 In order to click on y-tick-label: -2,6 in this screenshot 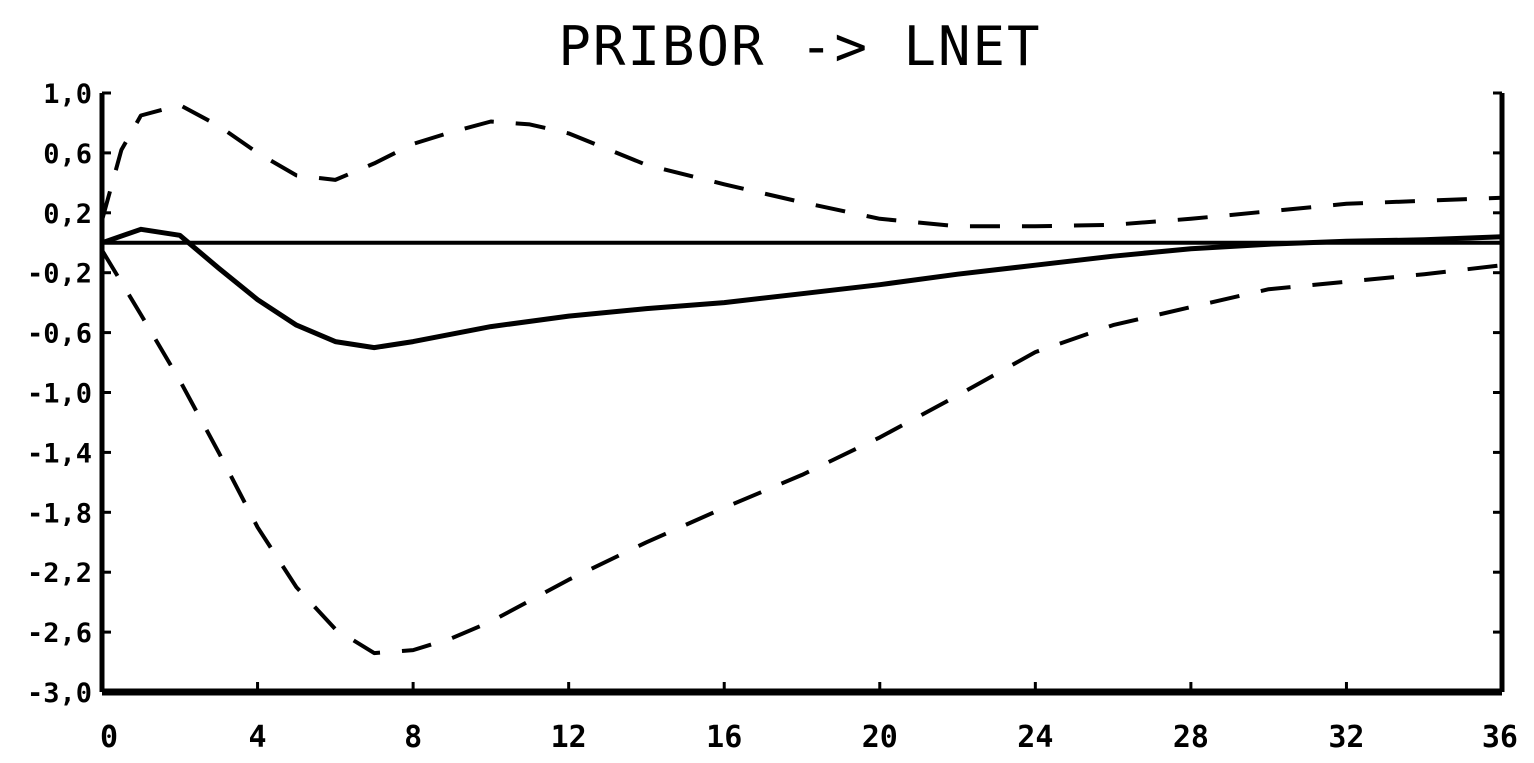, I will do `click(59, 633)`.